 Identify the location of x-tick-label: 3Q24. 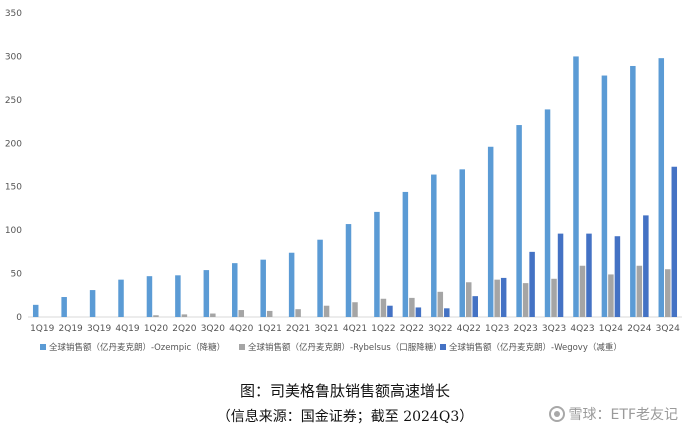
(668, 329).